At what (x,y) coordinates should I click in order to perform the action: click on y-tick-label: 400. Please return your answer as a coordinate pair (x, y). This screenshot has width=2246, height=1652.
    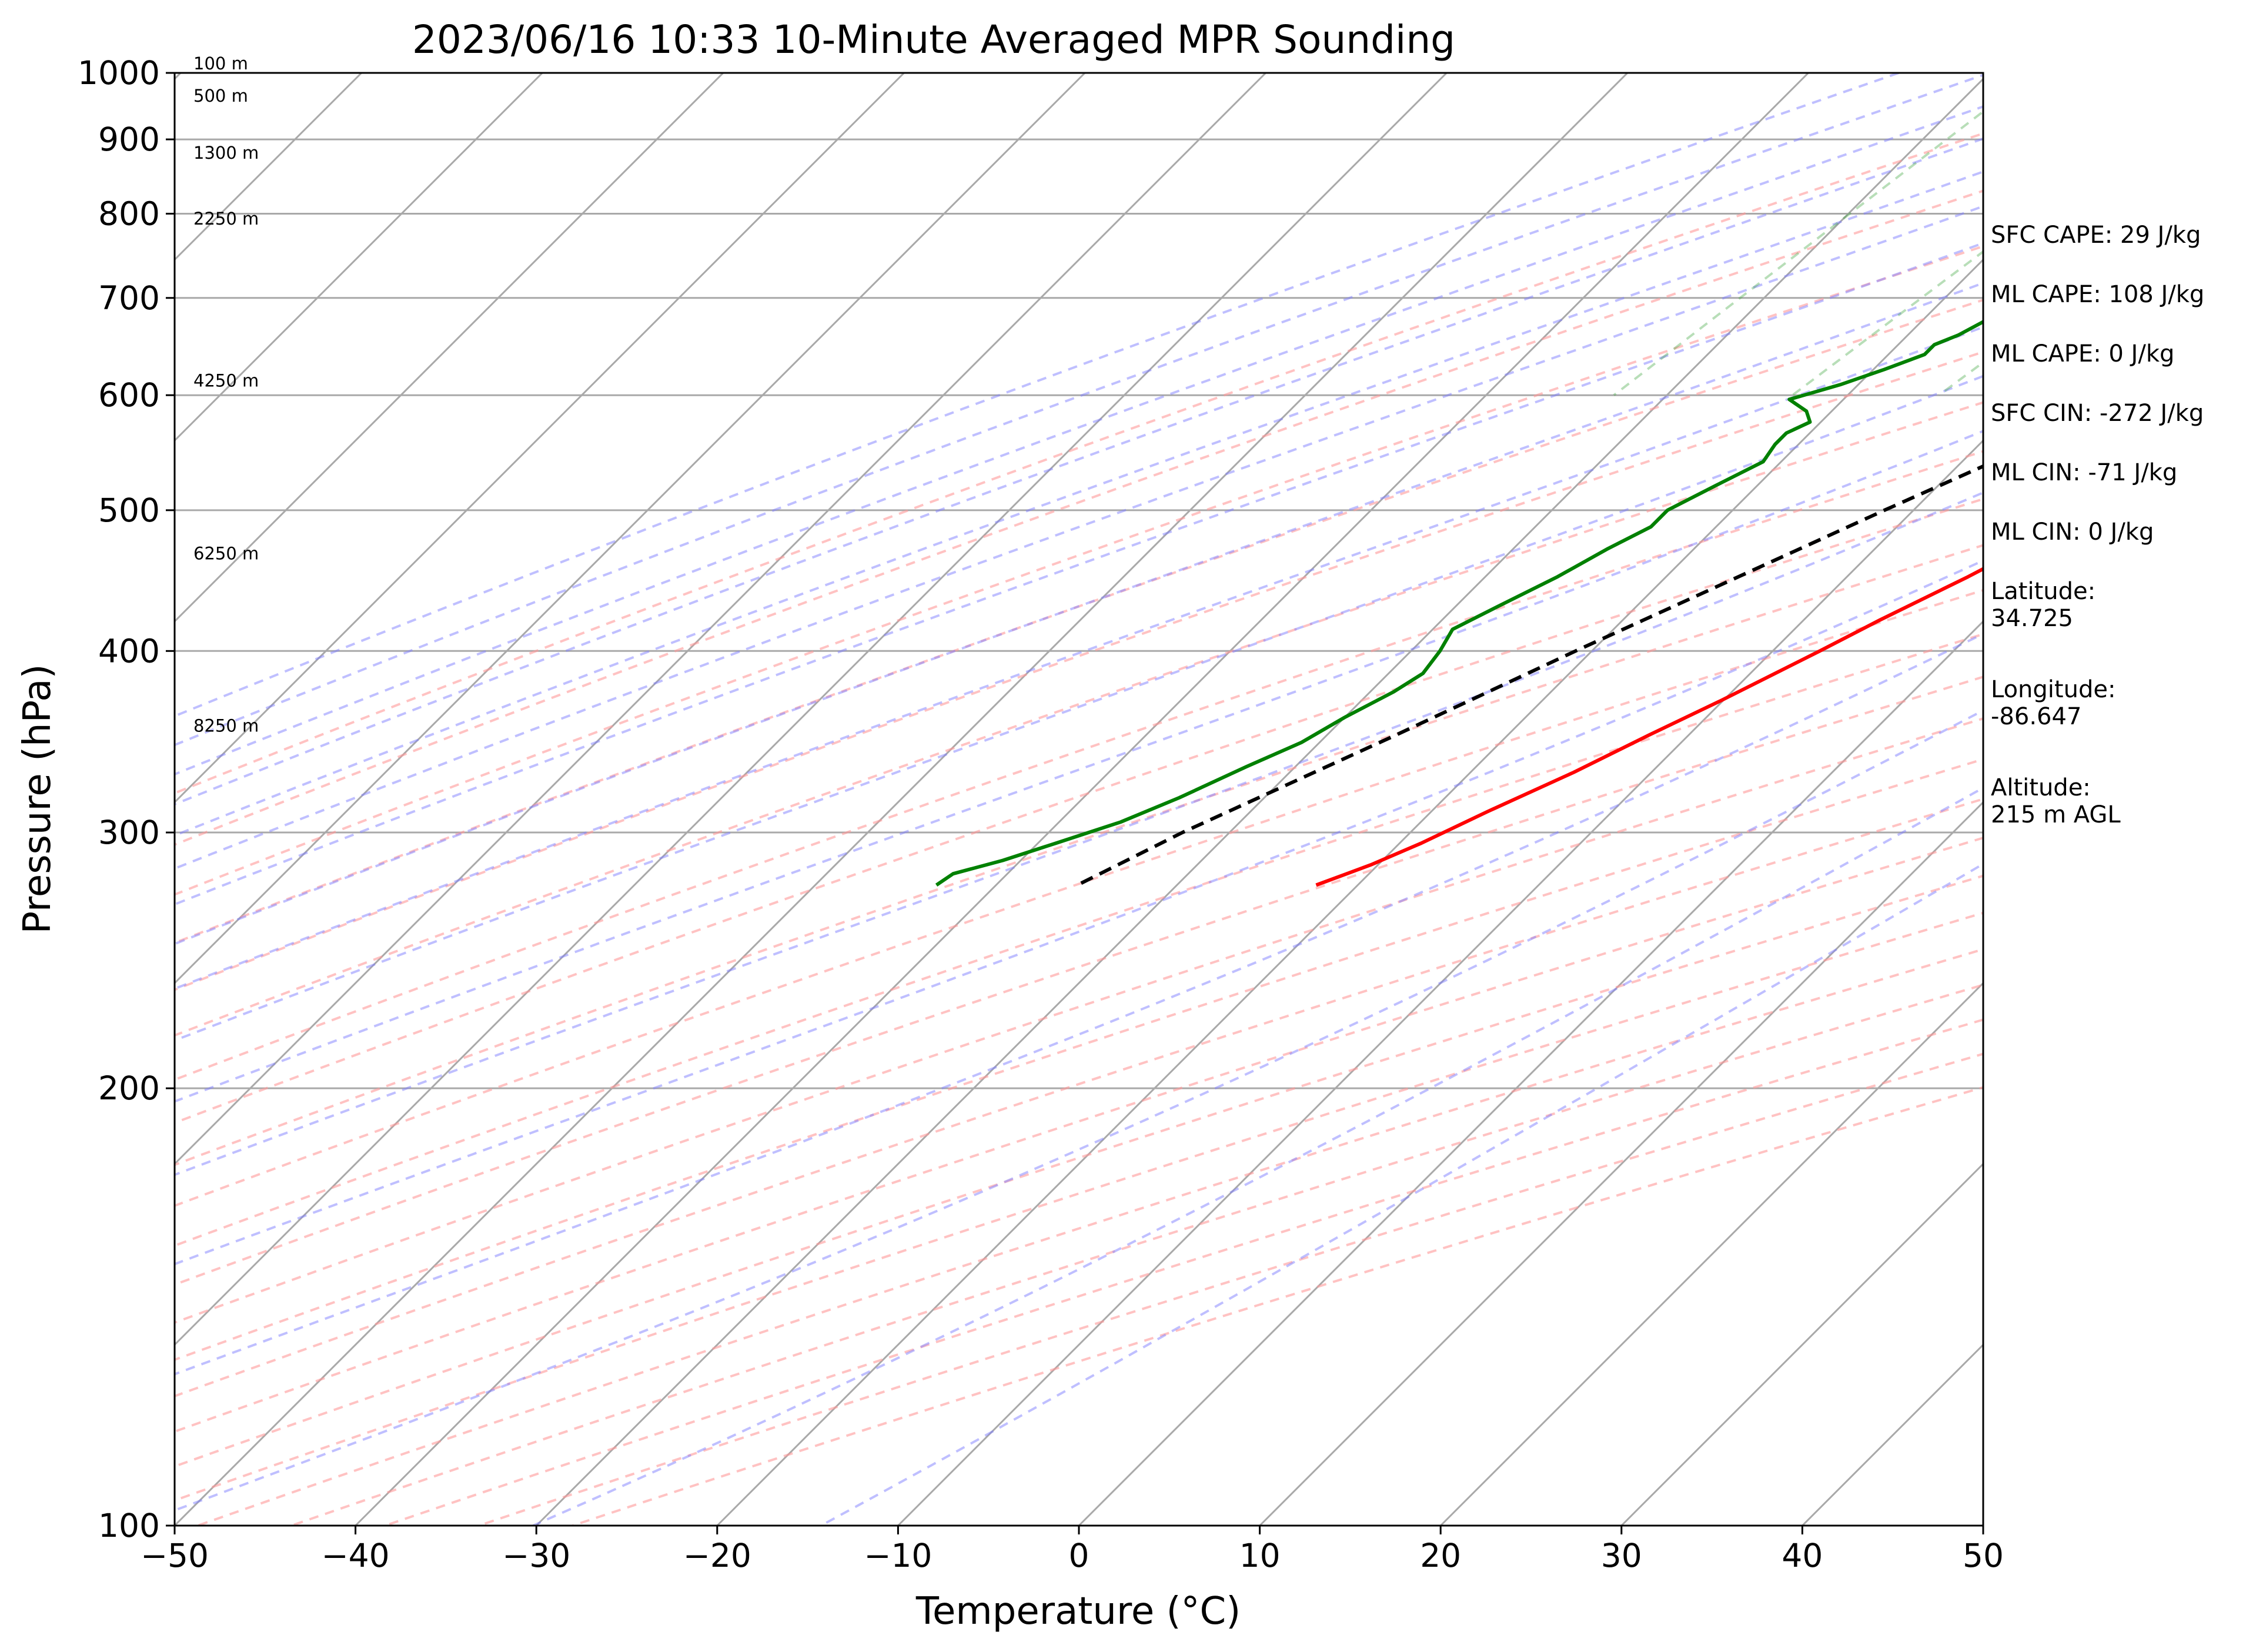
    Looking at the image, I should click on (129, 651).